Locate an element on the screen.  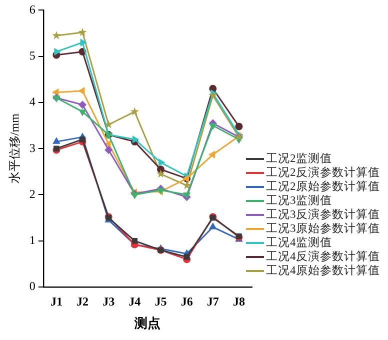
y-tick-label: 6 is located at coordinates (32, 9).